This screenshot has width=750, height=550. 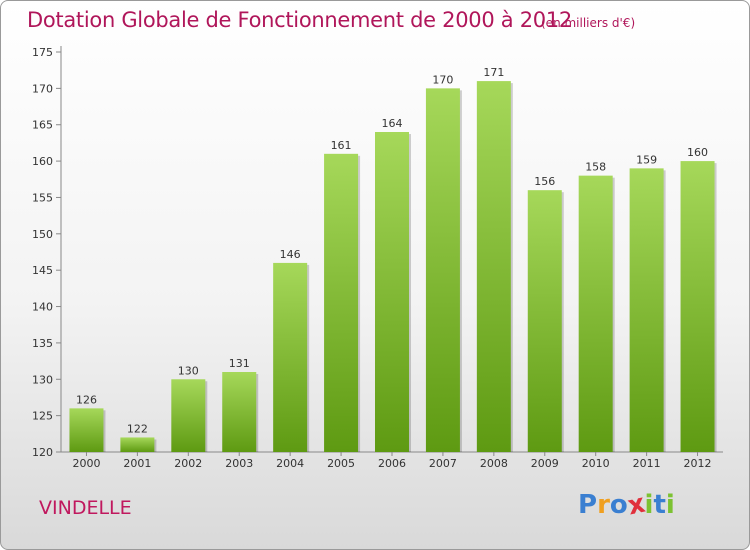 I want to click on chart-subtitle: (en milliers d'€), so click(x=588, y=23).